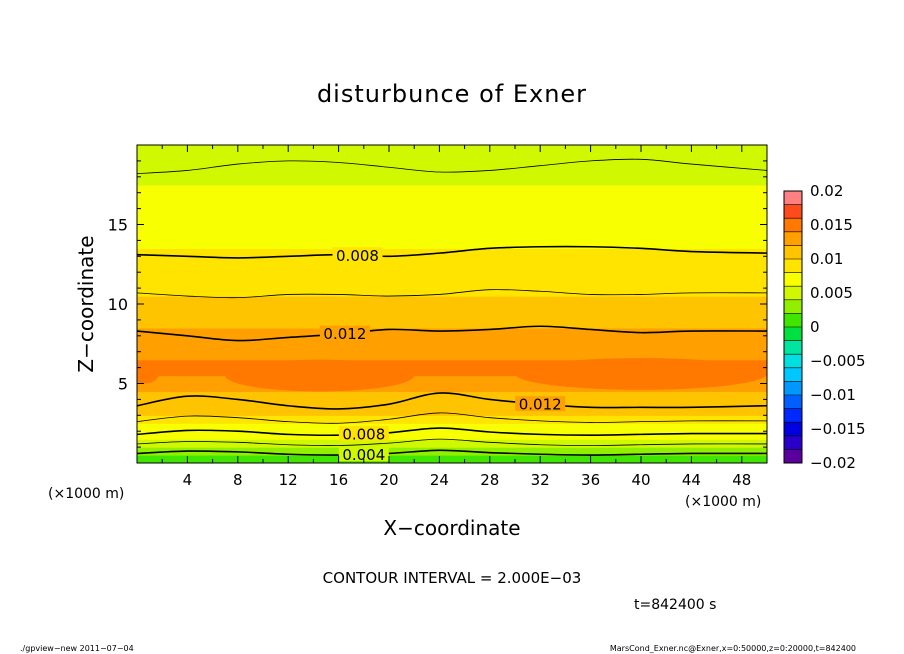 The image size is (904, 654). What do you see at coordinates (833, 463) in the screenshot?
I see `colorbar-tick-label: −0.02` at bounding box center [833, 463].